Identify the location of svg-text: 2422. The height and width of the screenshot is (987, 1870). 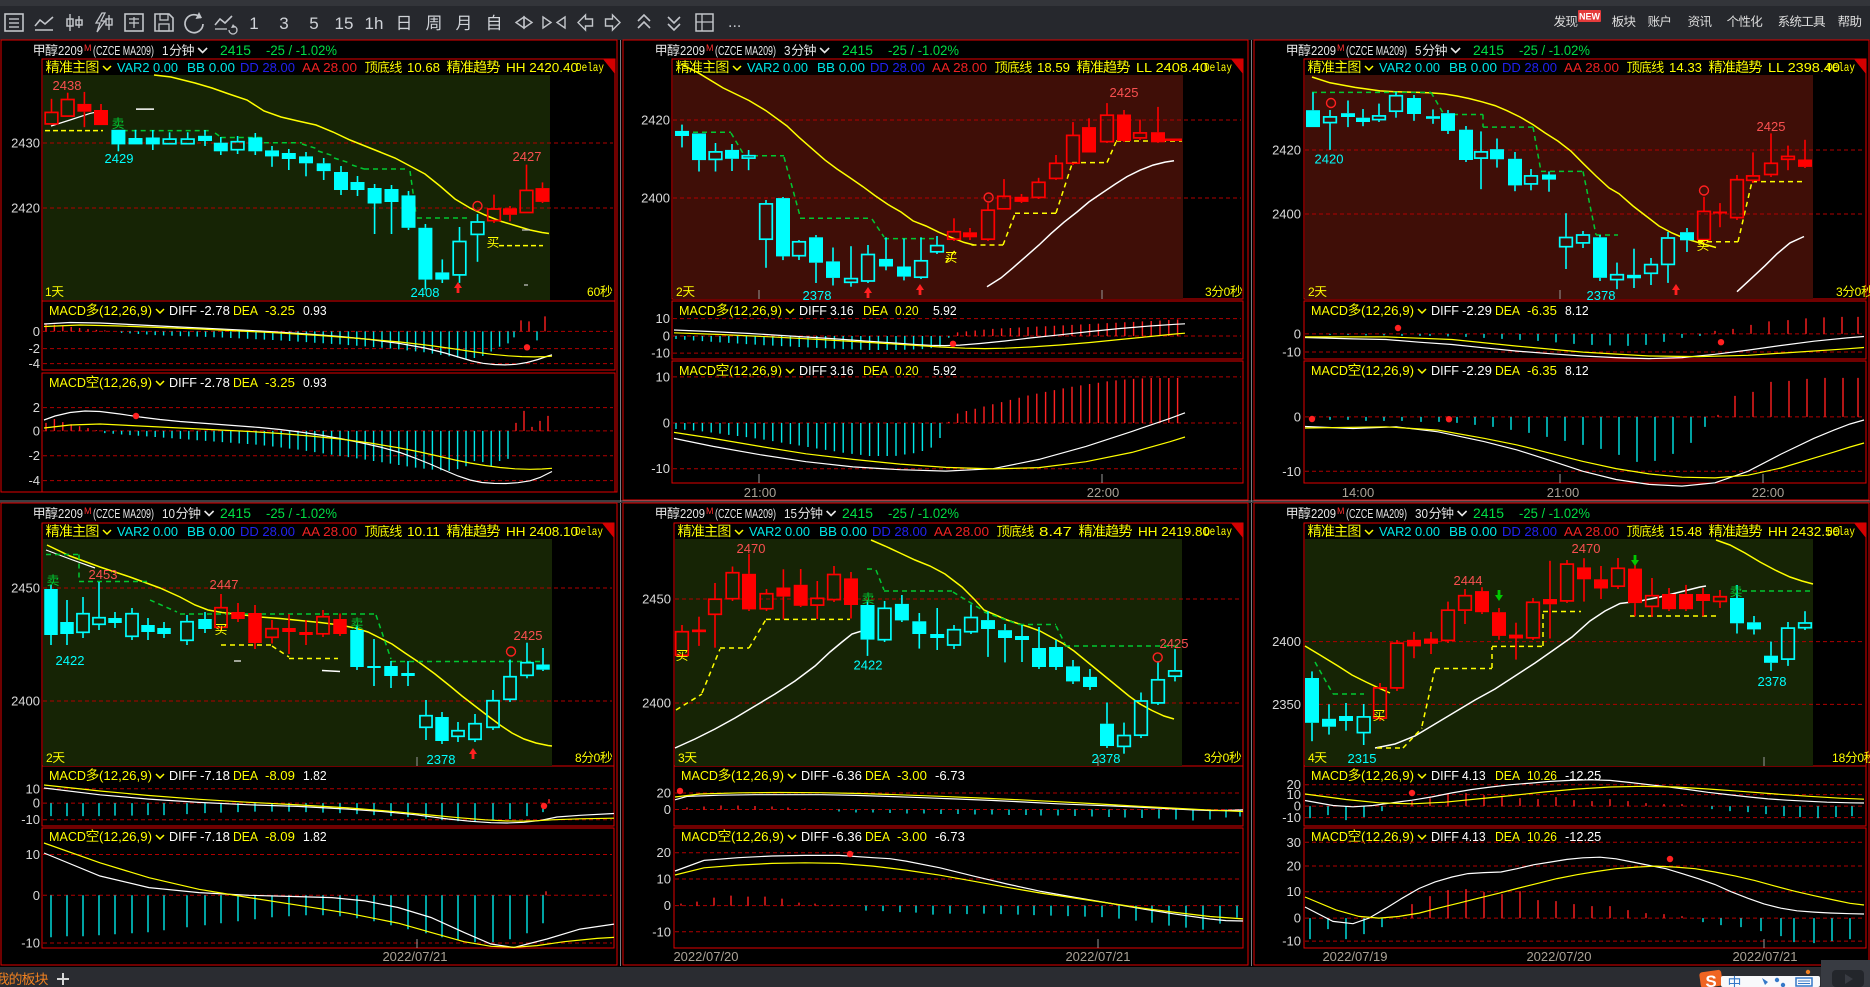
(70, 660).